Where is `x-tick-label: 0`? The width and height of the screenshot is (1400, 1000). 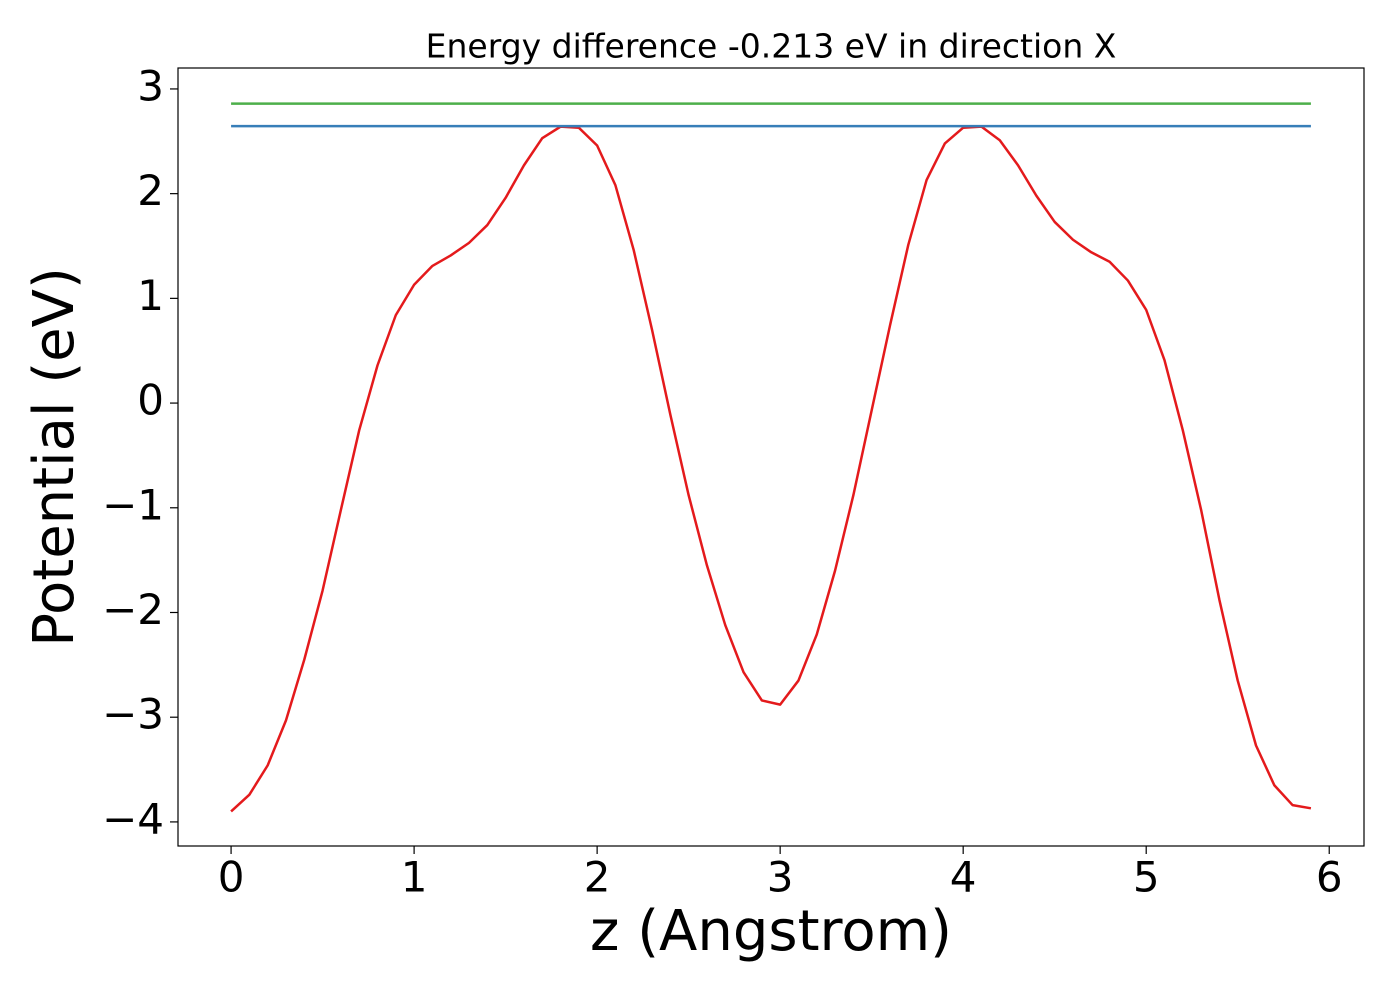 x-tick-label: 0 is located at coordinates (231, 877).